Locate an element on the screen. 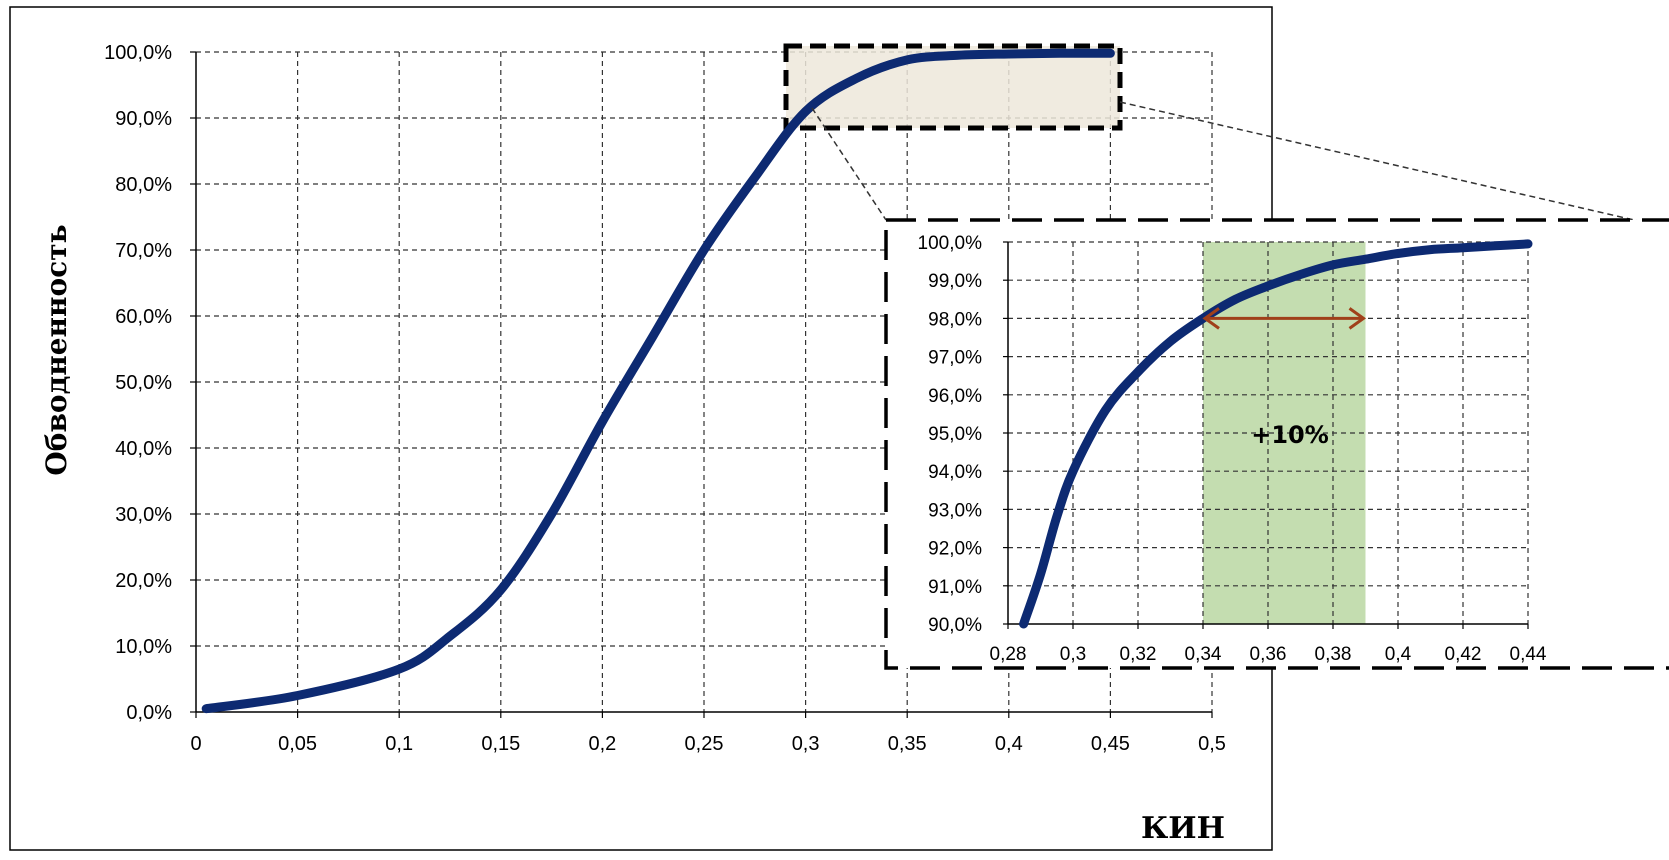 The height and width of the screenshot is (860, 1669). inset-x-tick-label: 0,36 is located at coordinates (1268, 654).